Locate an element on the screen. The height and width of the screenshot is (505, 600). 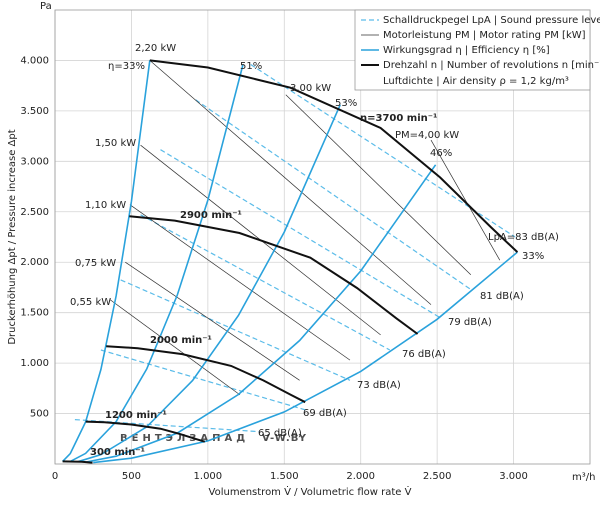
legend-note: Luftdichte | Air density ρ = 1,2 kg/m³ is located at coordinates (476, 81).